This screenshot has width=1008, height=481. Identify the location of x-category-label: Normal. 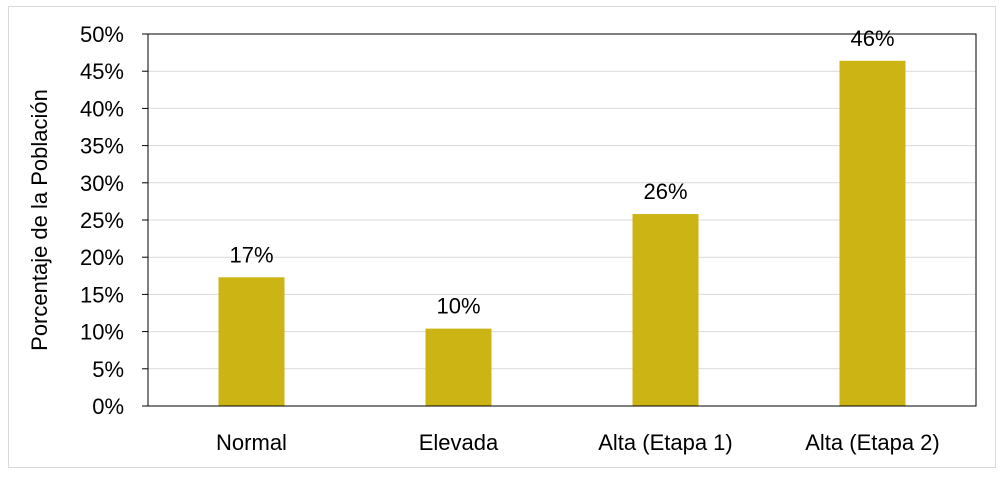
(251, 442).